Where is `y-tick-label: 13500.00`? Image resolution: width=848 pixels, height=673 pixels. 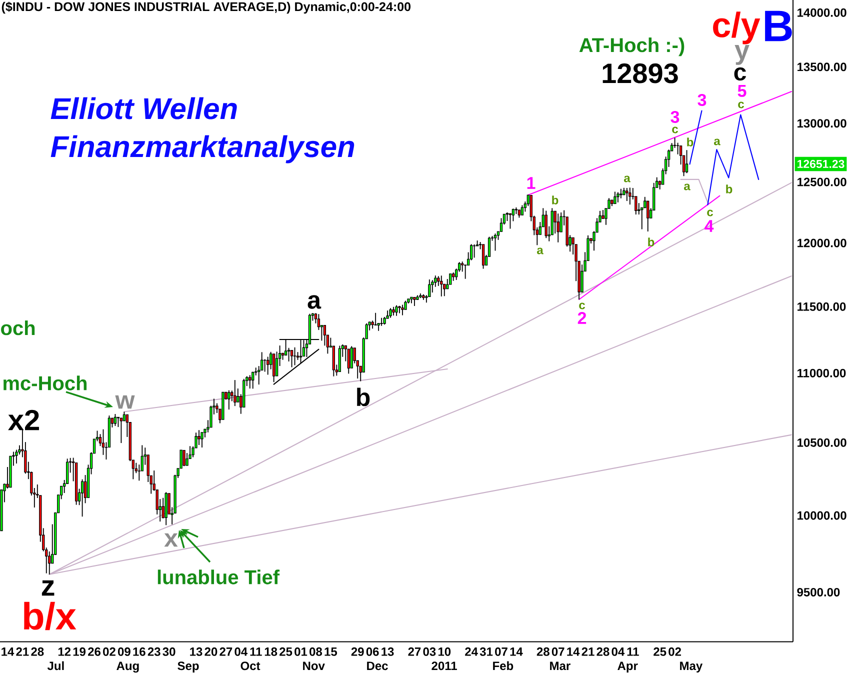 y-tick-label: 13500.00 is located at coordinates (822, 67).